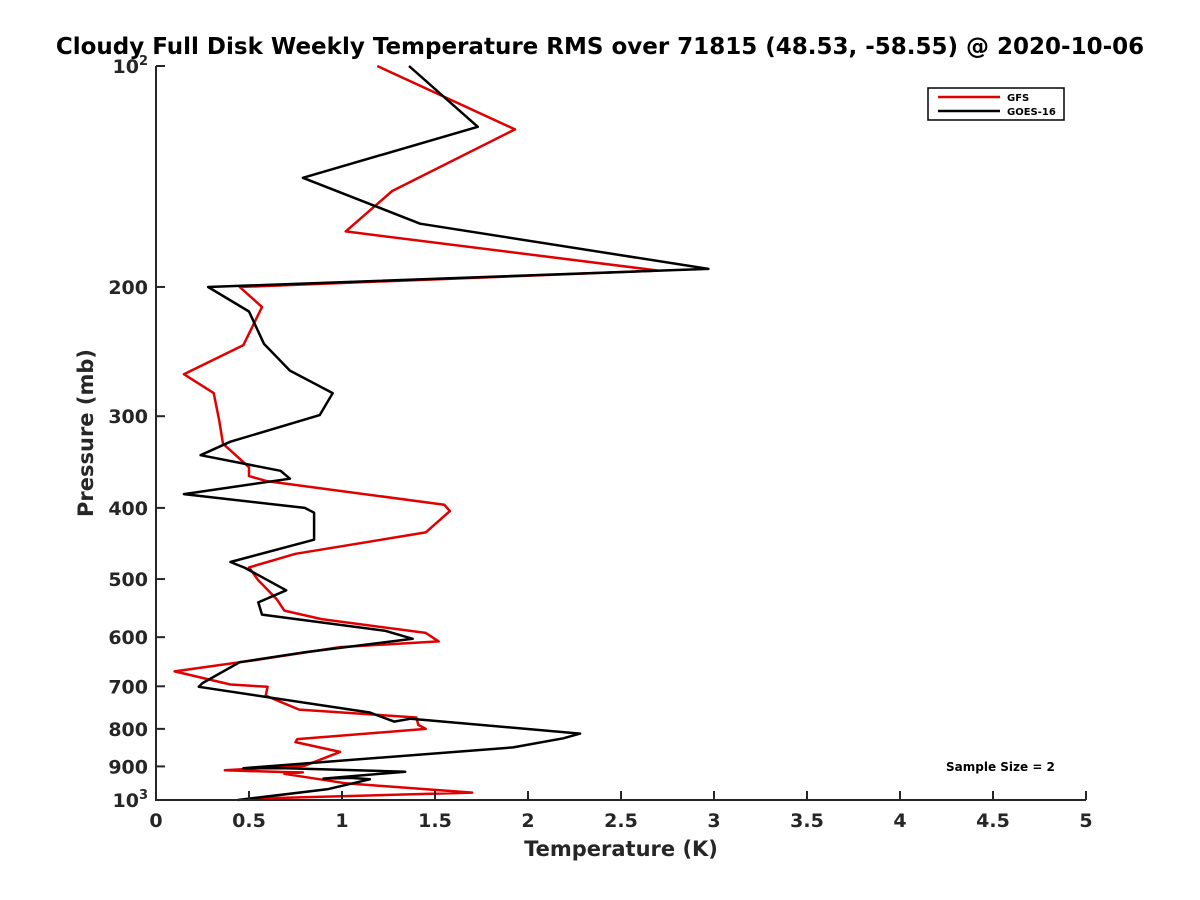 The image size is (1200, 900). I want to click on sample-size-annotation: Sample Size = 2, so click(1000, 767).